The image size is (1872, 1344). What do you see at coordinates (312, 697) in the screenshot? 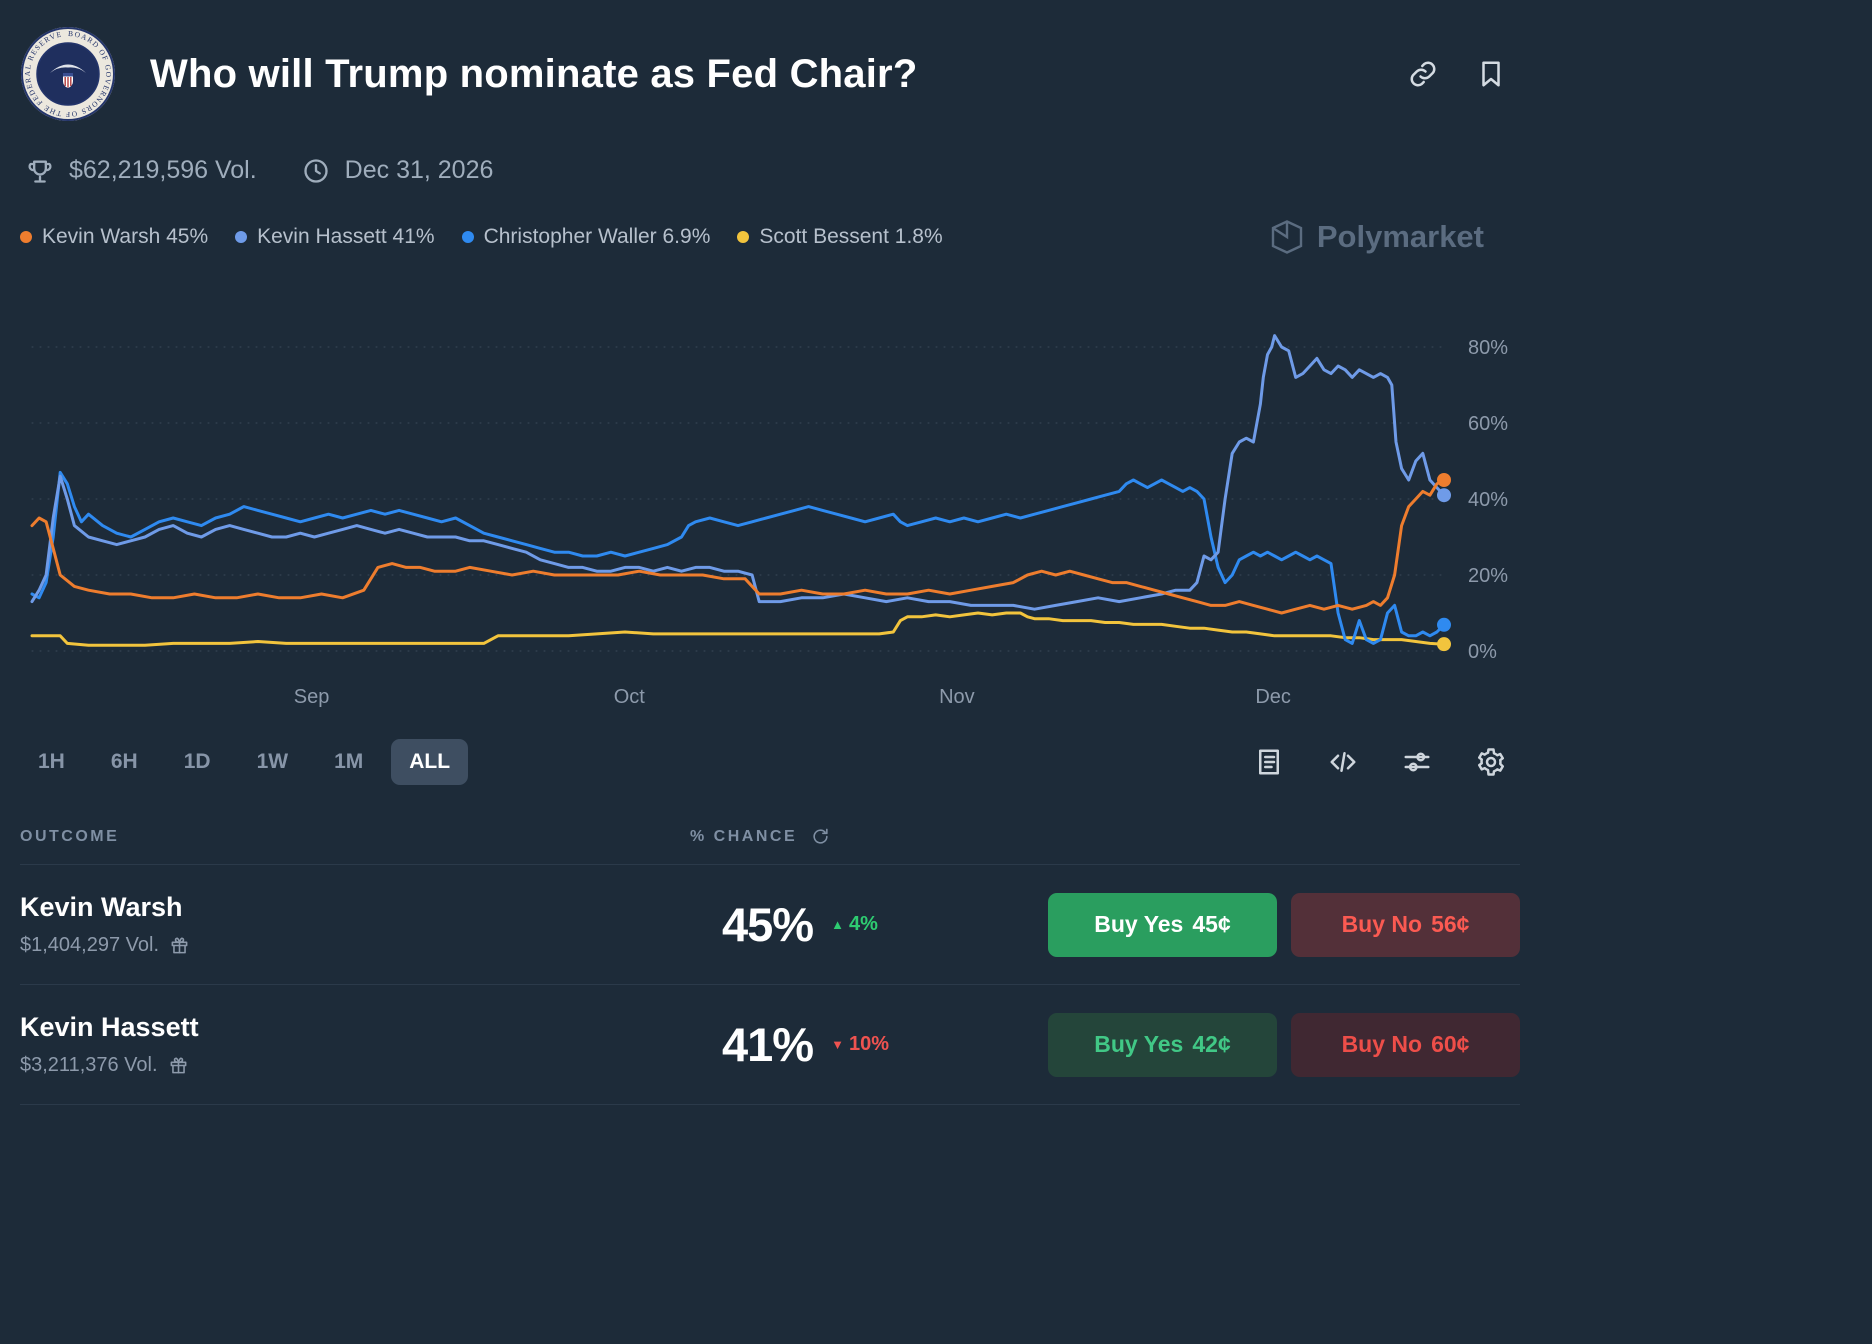
I see `svg-text: Sep` at bounding box center [312, 697].